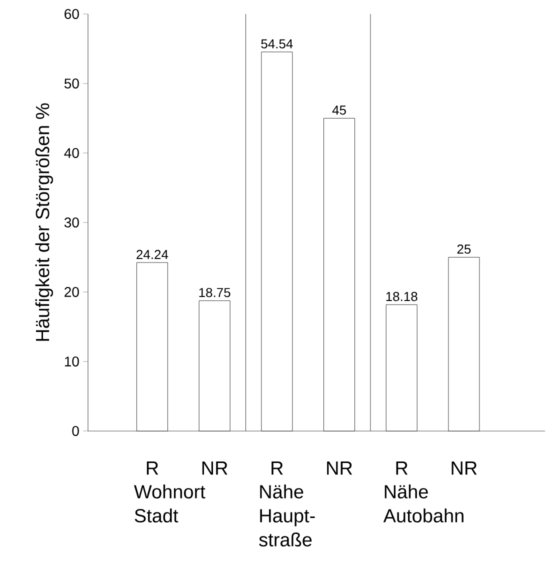 The width and height of the screenshot is (546, 586). I want to click on y-tick-label: 0, so click(75, 431).